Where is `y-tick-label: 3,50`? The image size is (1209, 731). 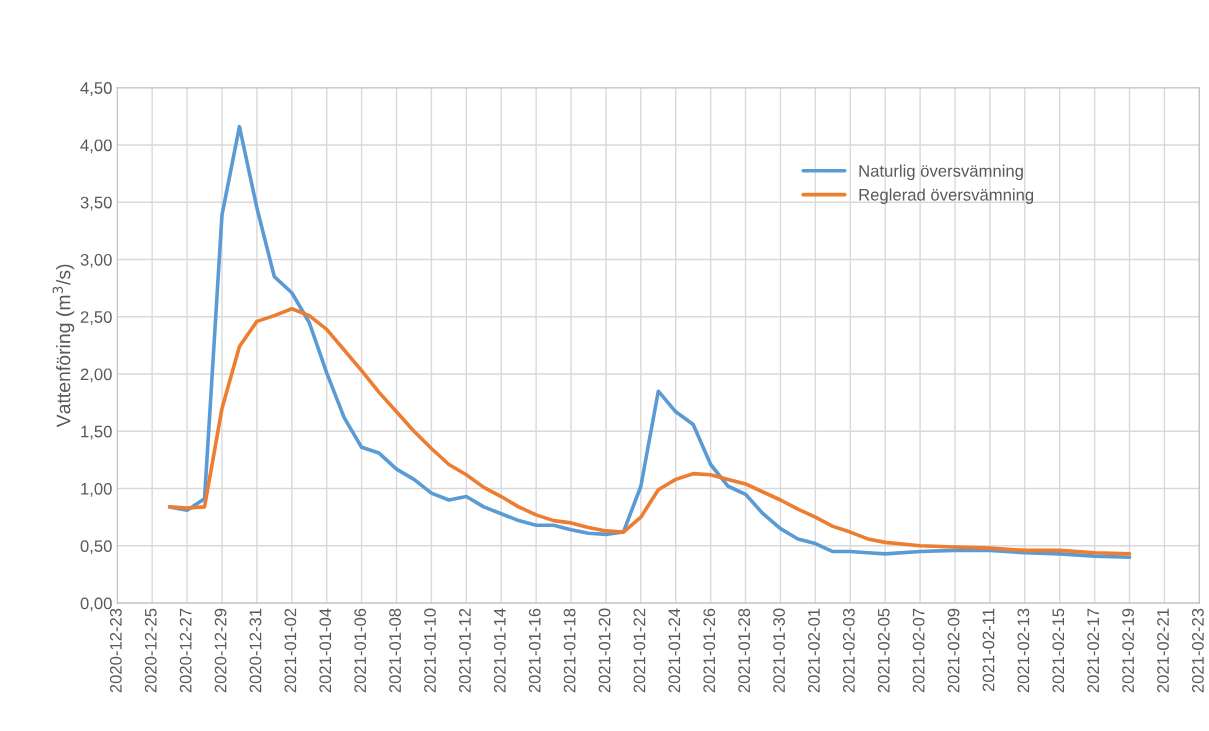 y-tick-label: 3,50 is located at coordinates (96, 203).